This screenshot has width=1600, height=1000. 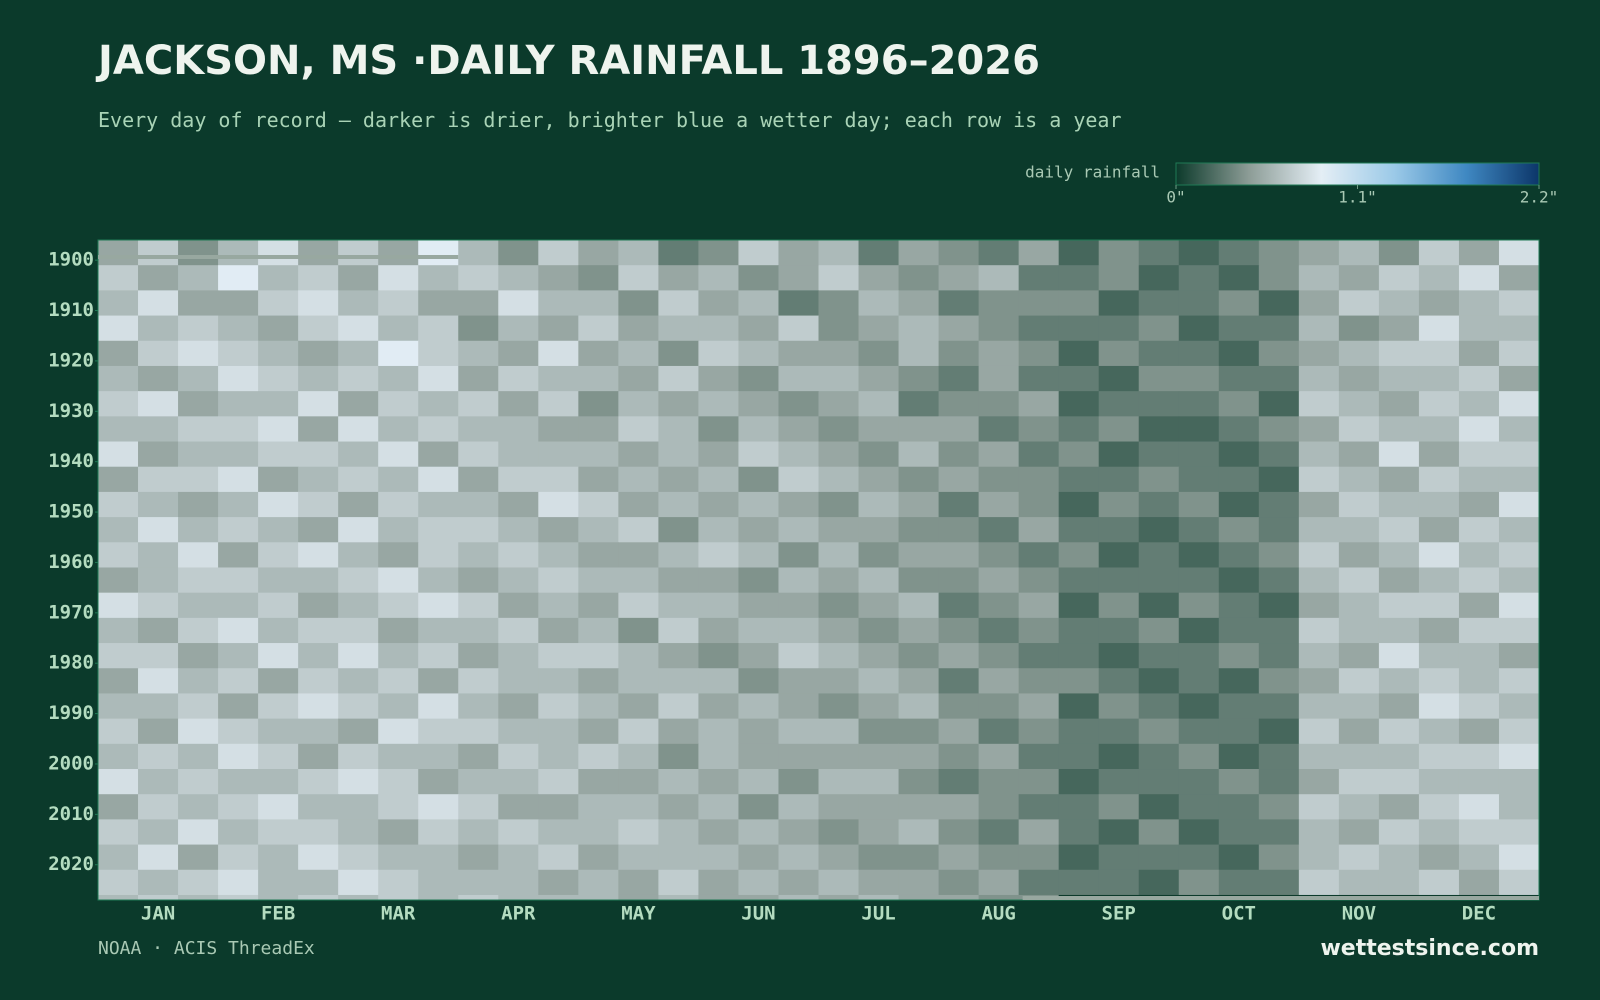 I want to click on y-tick-label: 1960, so click(x=71, y=562).